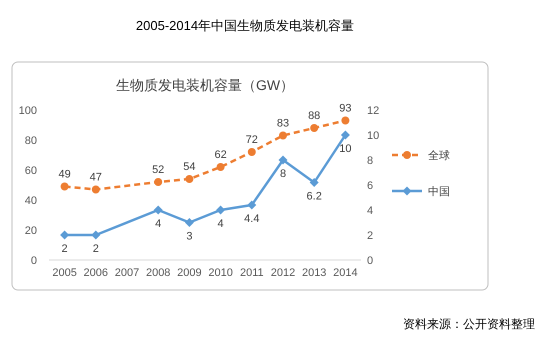 The width and height of the screenshot is (548, 342). What do you see at coordinates (370, 261) in the screenshot?
I see `y2-tick-label: 0` at bounding box center [370, 261].